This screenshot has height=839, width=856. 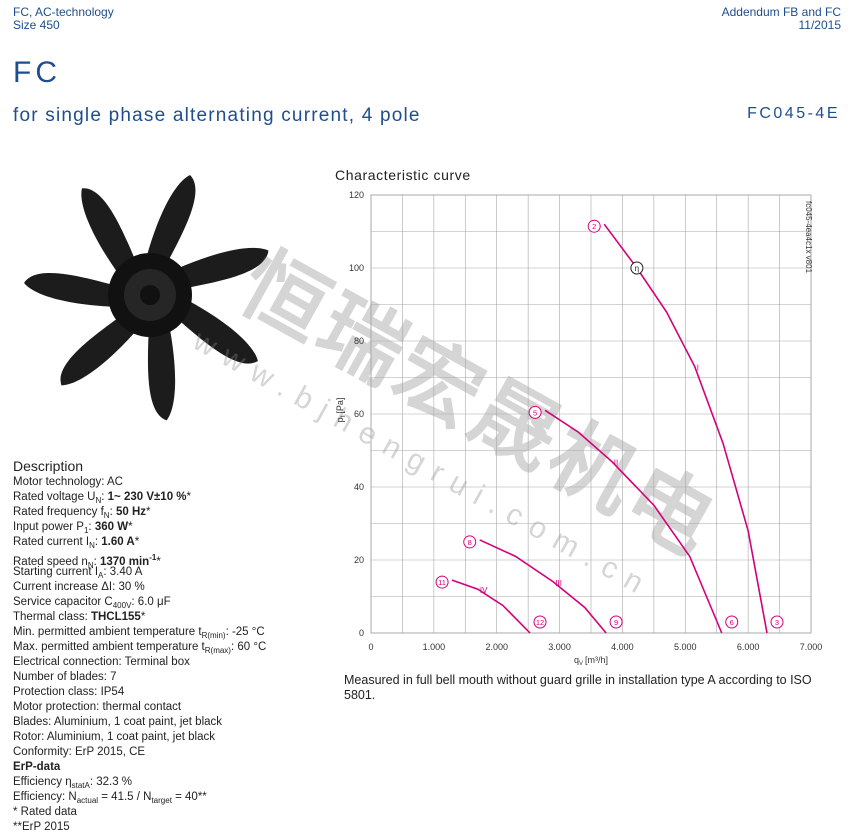 What do you see at coordinates (63, 12) in the screenshot?
I see `header-line: FC, AC-technology` at bounding box center [63, 12].